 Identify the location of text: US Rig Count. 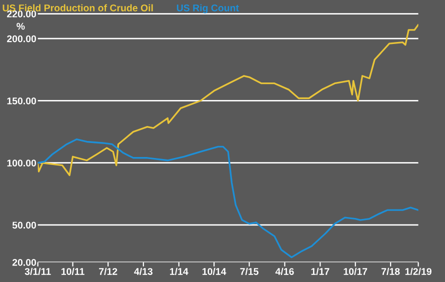
(207, 9).